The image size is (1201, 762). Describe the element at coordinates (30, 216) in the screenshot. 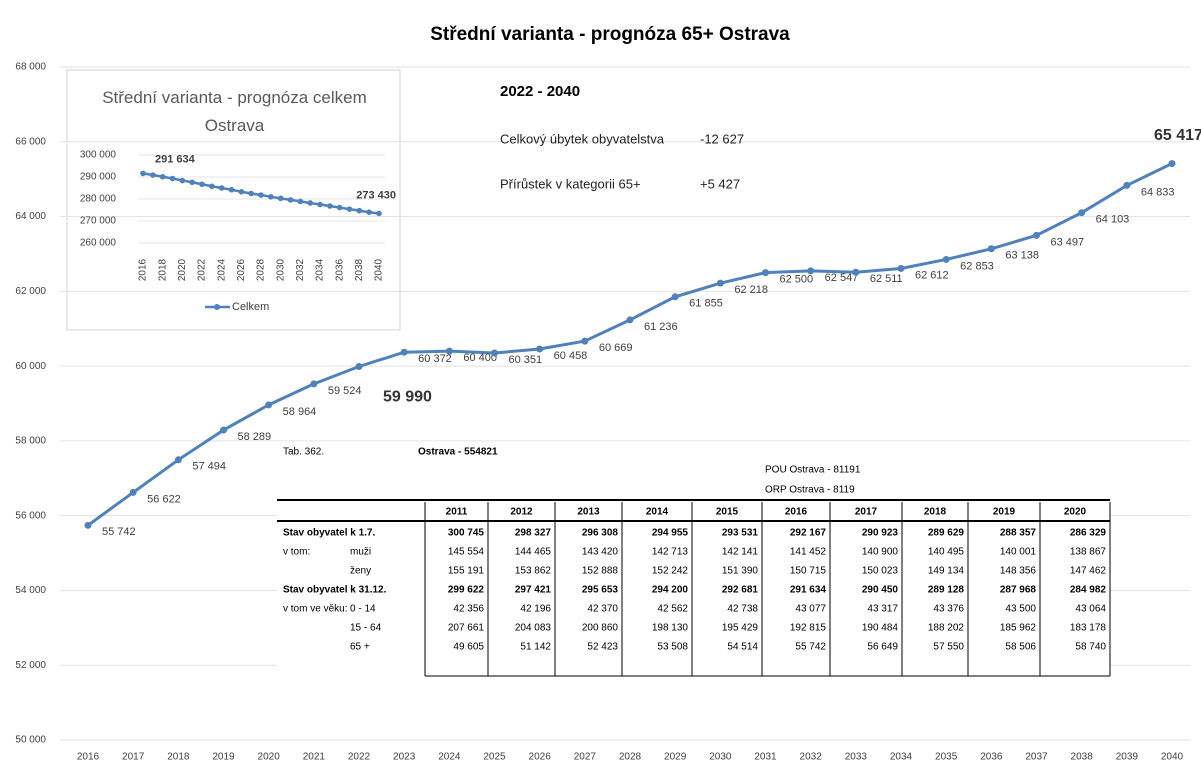

I see `y-tick-label: 64 000` at that location.